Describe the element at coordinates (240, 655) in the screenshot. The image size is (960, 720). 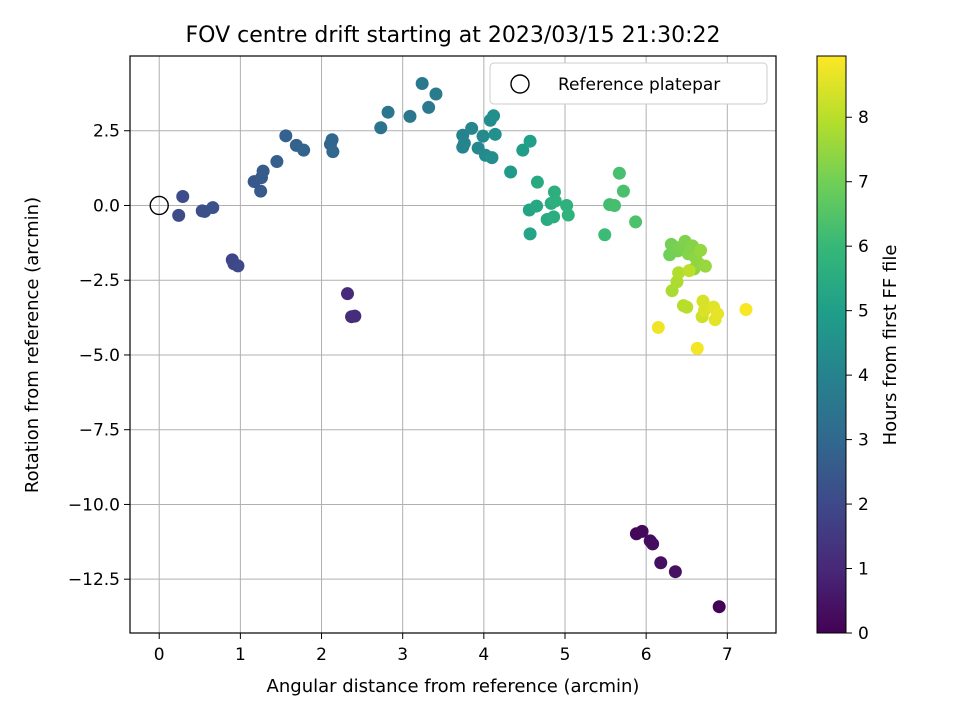
I see `x-tick-label: 1` at that location.